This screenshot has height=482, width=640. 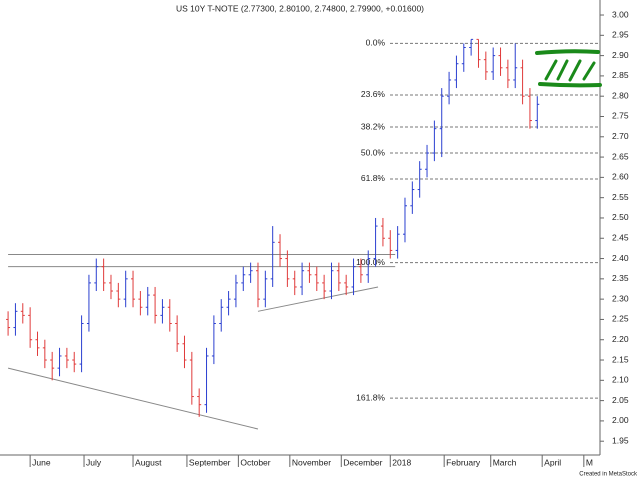 I want to click on x-tick-label: November, so click(x=311, y=462).